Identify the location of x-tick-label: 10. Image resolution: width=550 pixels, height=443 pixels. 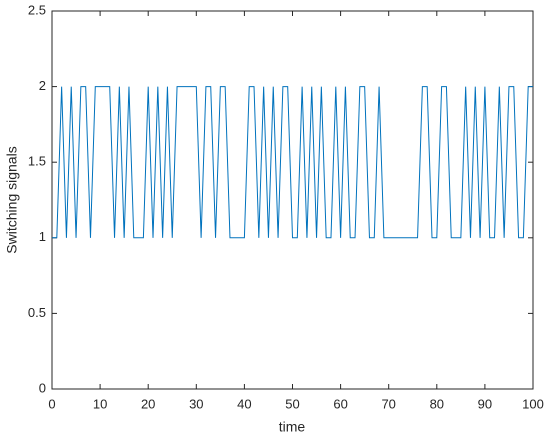
(100, 403).